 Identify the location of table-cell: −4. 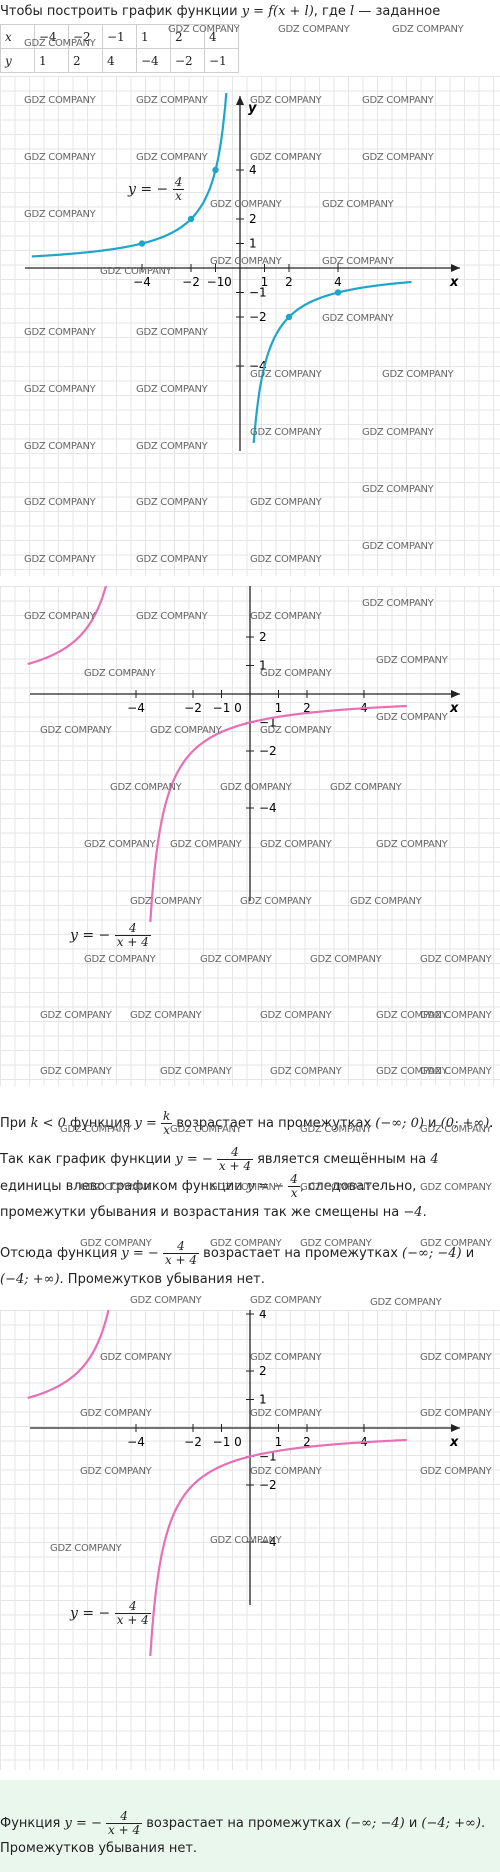
(153, 60).